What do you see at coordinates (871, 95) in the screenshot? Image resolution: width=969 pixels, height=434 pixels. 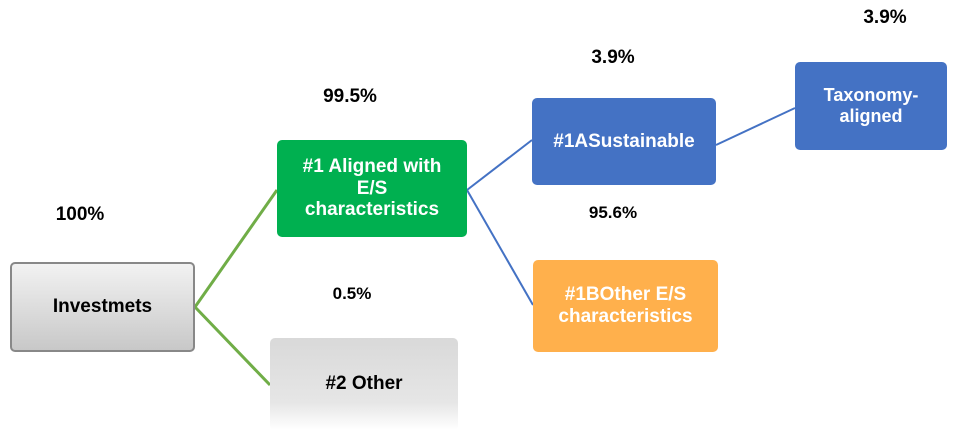 I see `node-label: Taxonomy-` at bounding box center [871, 95].